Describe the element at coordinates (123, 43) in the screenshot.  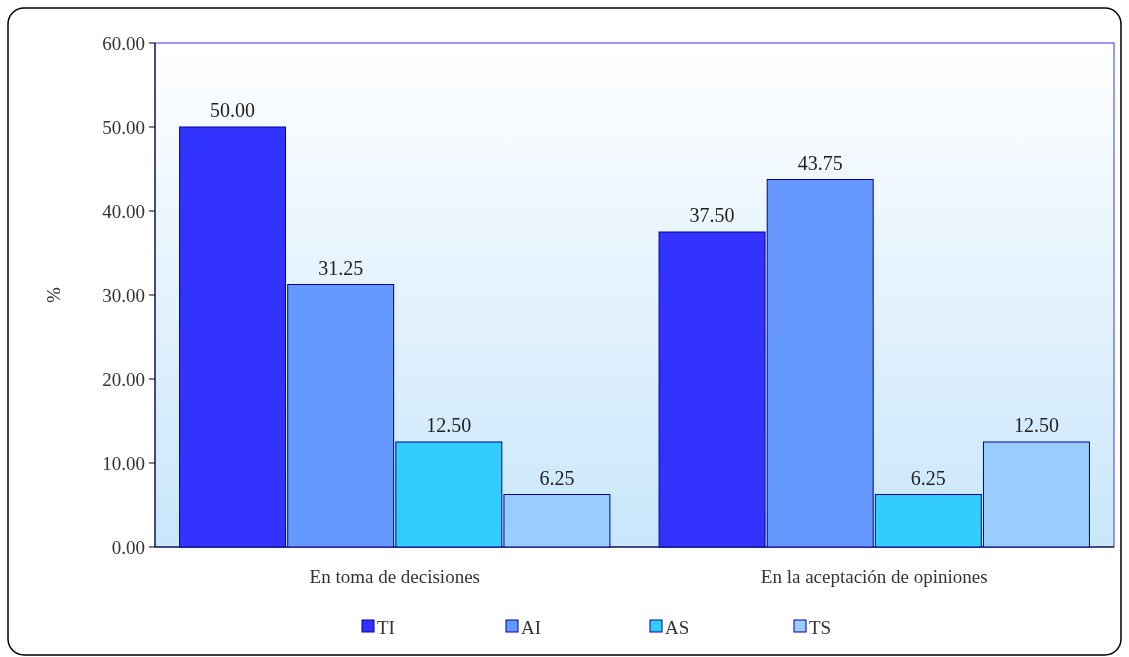
I see `y-tick-label: 60.00` at that location.